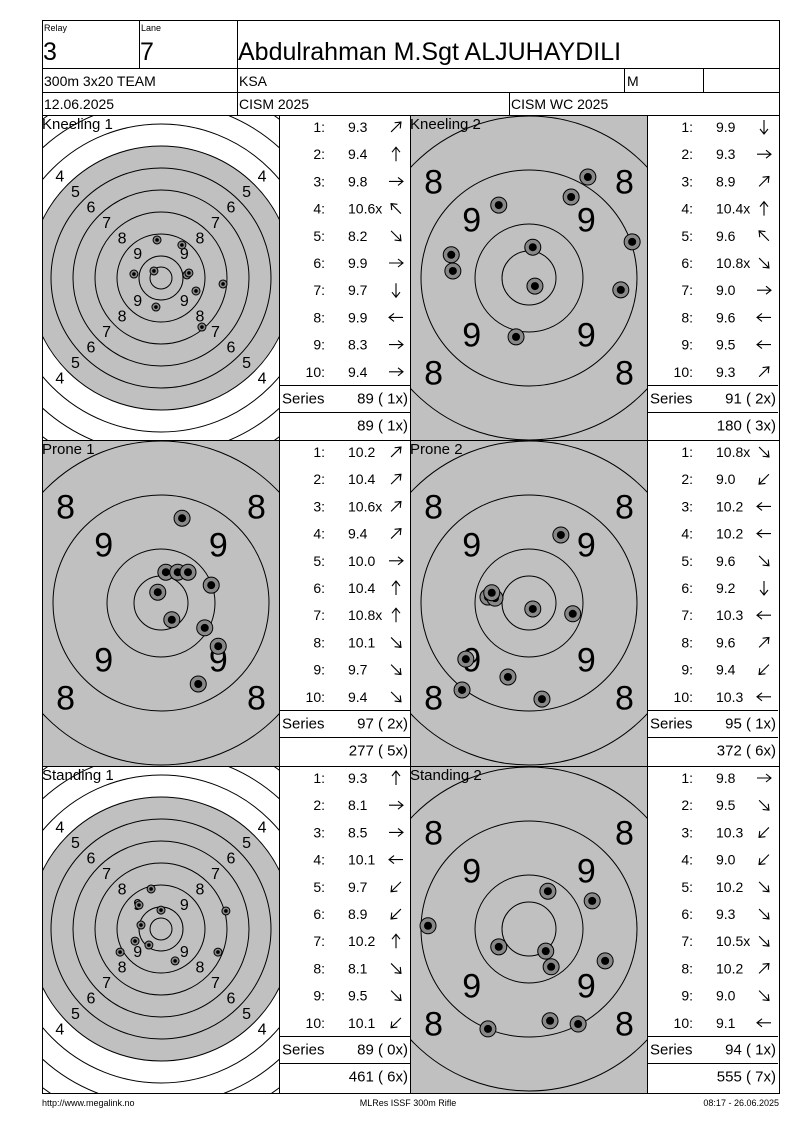  What do you see at coordinates (365, 615) in the screenshot?
I see `shot-score: 10.8x` at bounding box center [365, 615].